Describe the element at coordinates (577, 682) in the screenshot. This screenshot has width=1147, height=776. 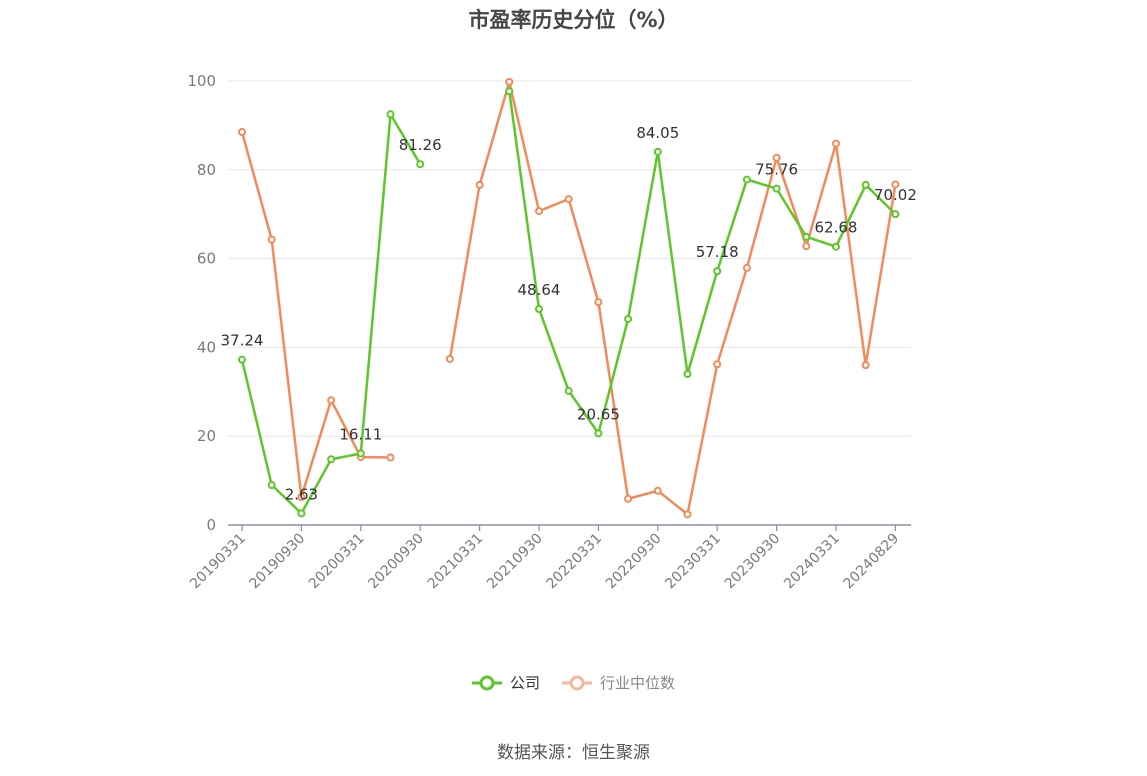
I see `legend-industry-icon` at that location.